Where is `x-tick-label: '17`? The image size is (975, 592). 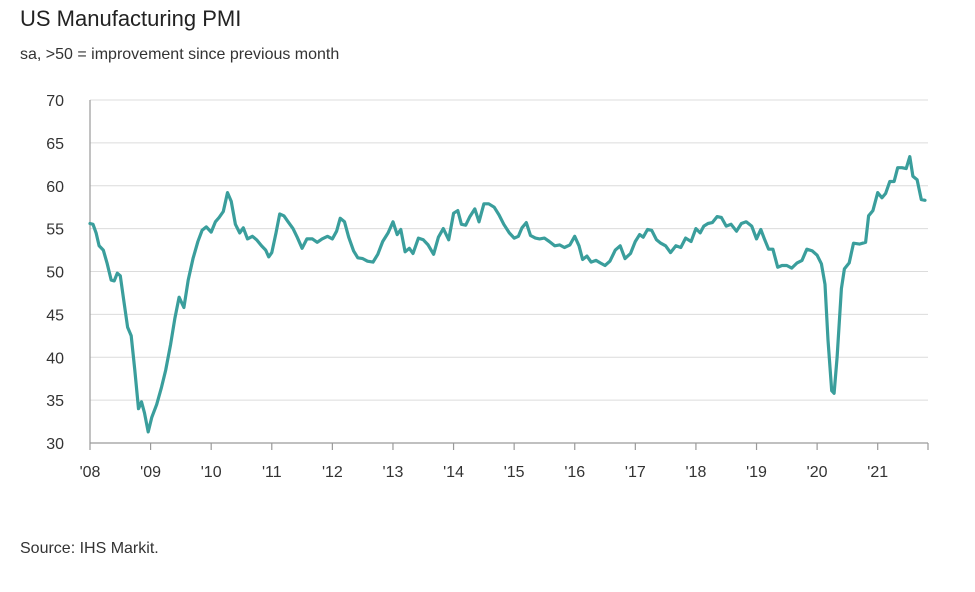
x-tick-label: '17 is located at coordinates (635, 472).